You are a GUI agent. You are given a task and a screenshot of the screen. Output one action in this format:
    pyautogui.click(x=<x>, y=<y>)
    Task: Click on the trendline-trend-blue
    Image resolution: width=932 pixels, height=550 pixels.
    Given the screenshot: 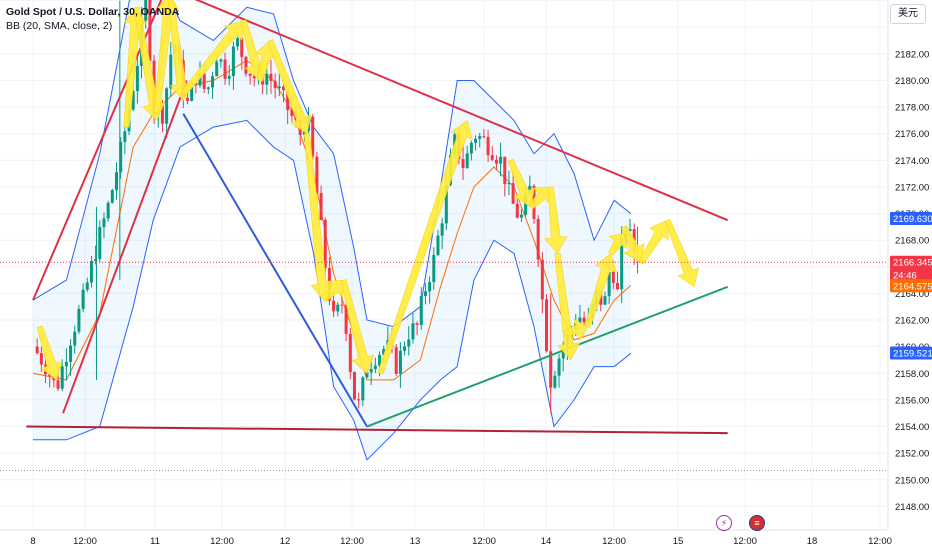 What is the action you would take?
    pyautogui.click(x=275, y=270)
    